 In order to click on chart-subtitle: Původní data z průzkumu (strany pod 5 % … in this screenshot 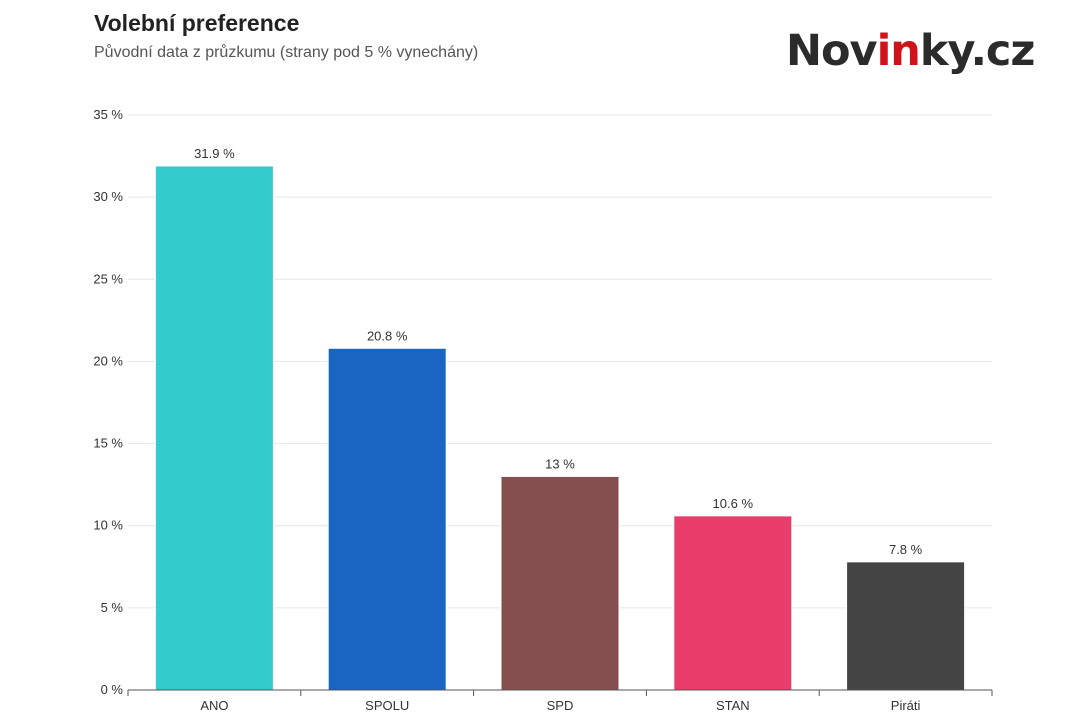, I will do `click(286, 52)`.